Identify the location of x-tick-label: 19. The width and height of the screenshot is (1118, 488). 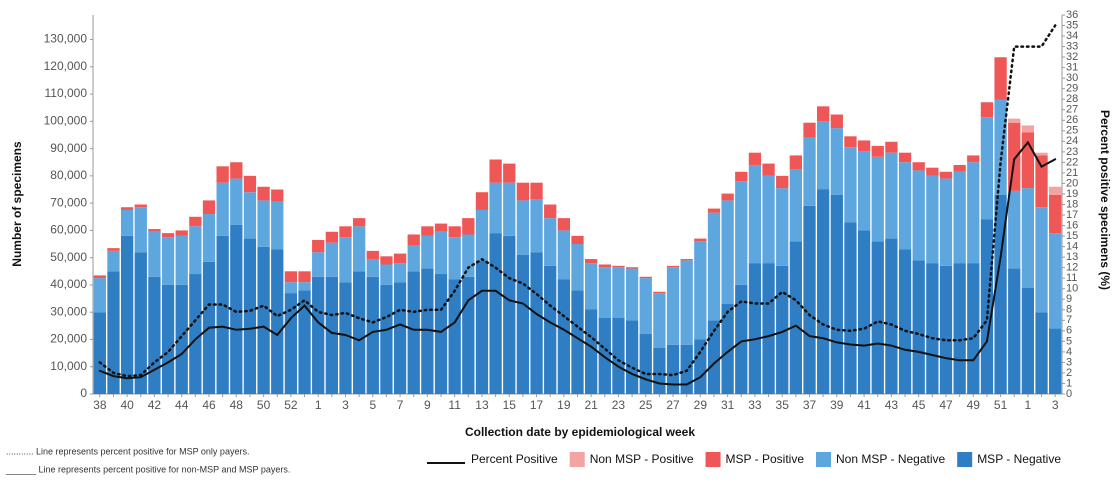
(564, 405).